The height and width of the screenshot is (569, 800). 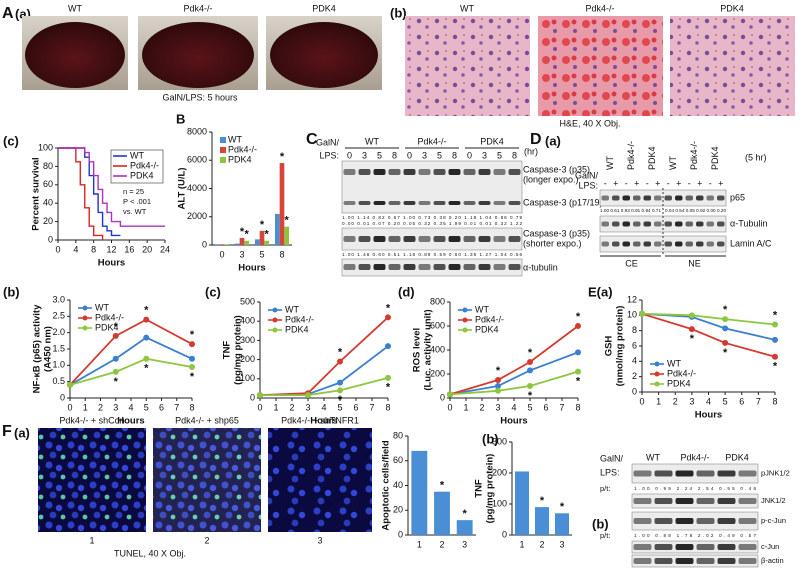 I want to click on image-label: WT, so click(x=75, y=8).